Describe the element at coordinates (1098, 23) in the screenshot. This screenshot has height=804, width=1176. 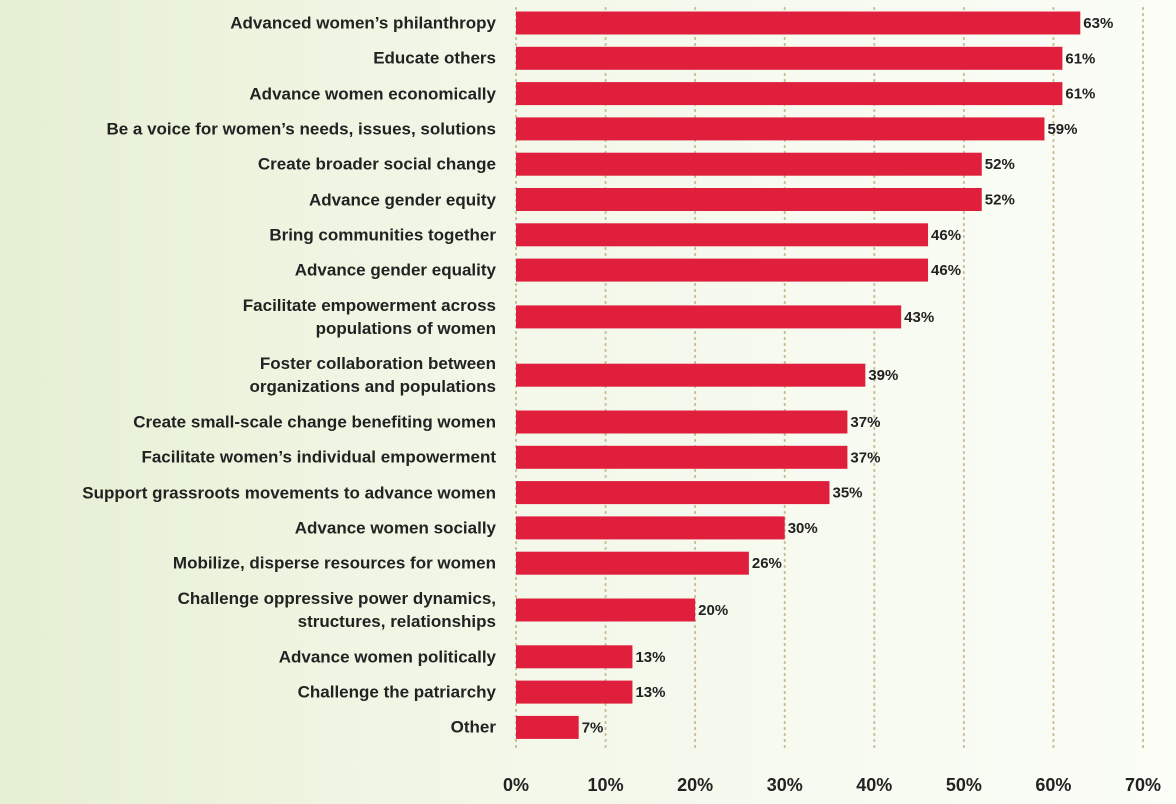
I see `value-label: 63%` at that location.